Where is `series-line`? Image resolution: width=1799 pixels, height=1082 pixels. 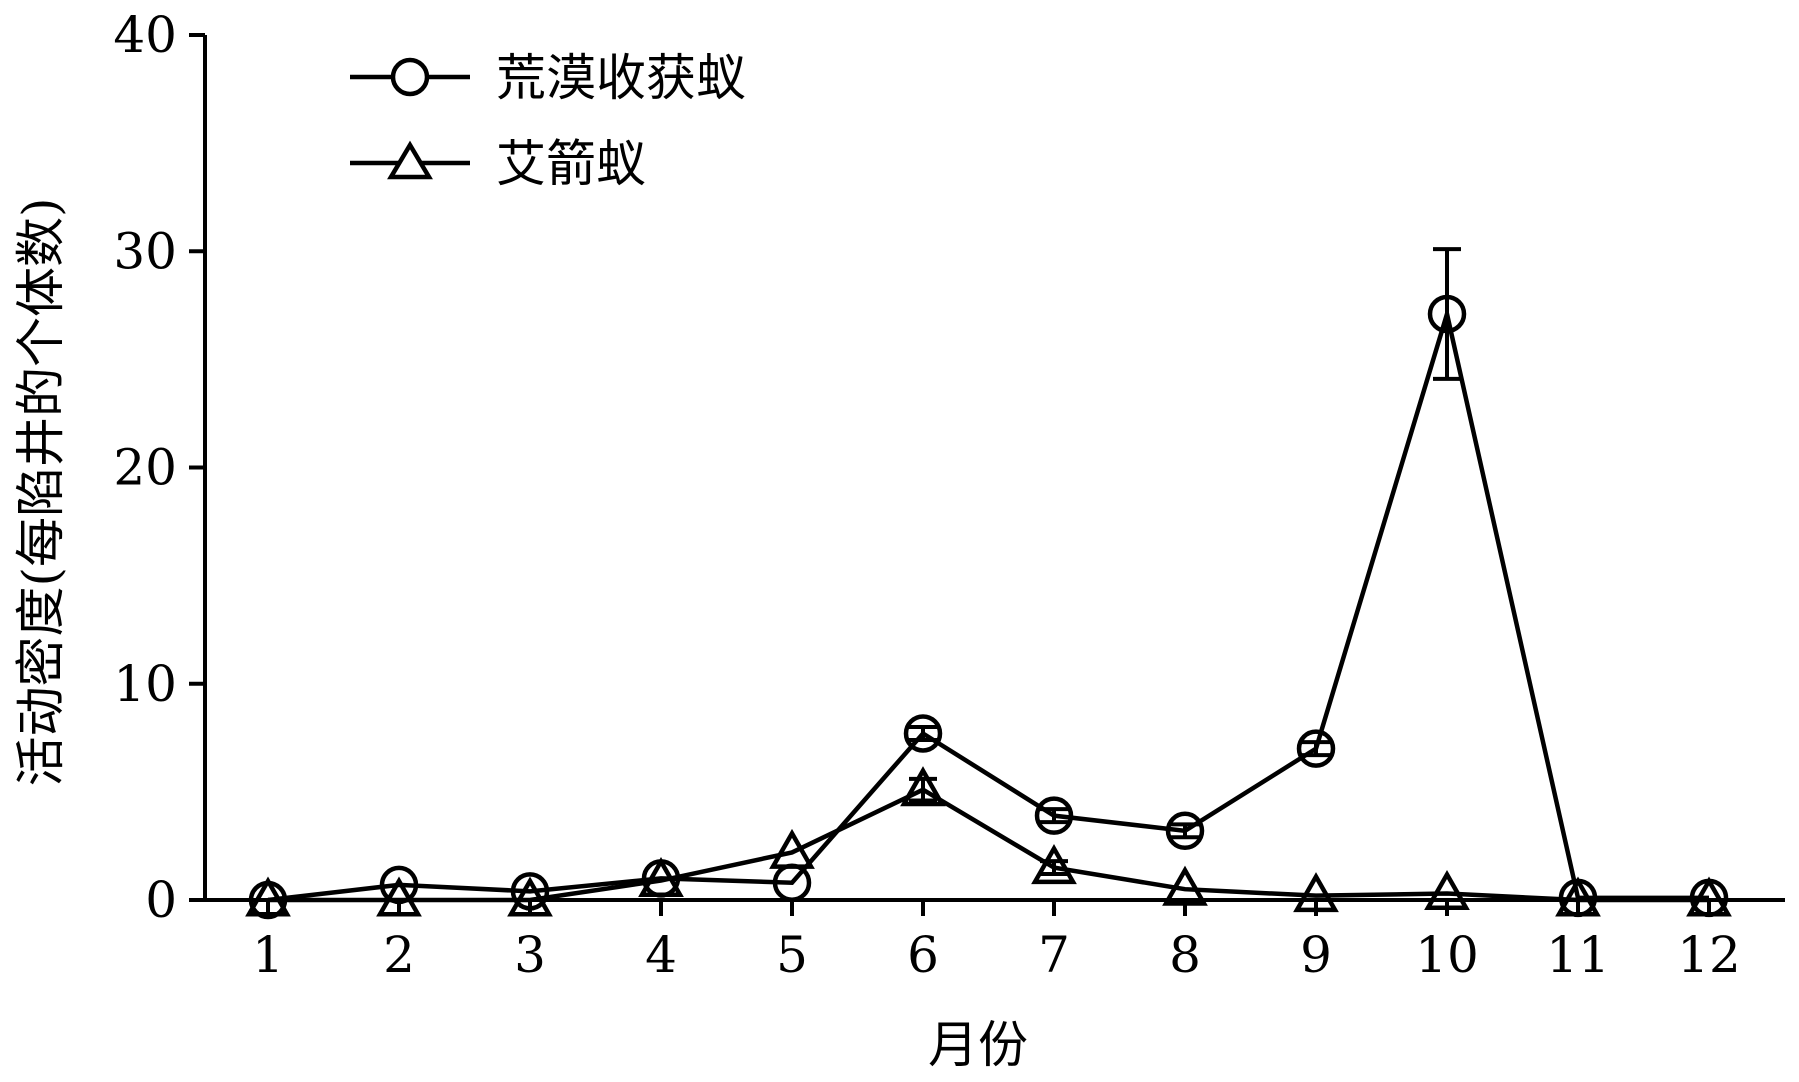
series-line is located at coordinates (988, 845).